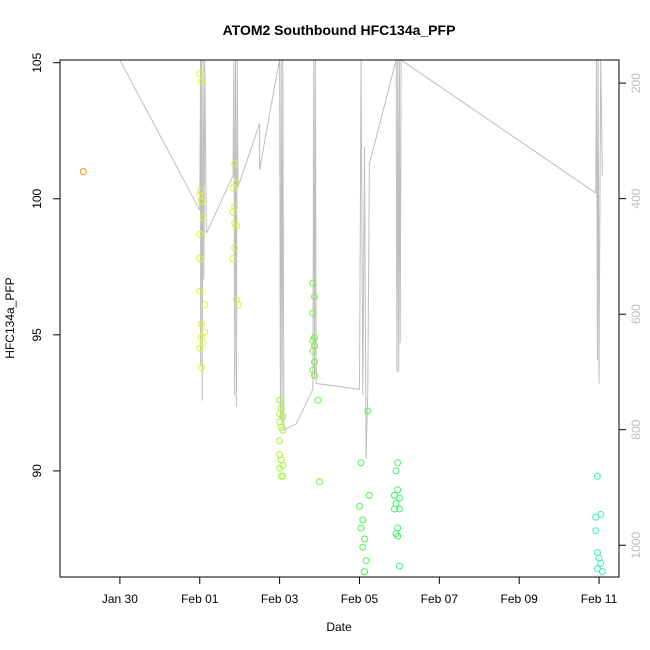  What do you see at coordinates (360, 599) in the screenshot?
I see `x-tick-label: Feb 05` at bounding box center [360, 599].